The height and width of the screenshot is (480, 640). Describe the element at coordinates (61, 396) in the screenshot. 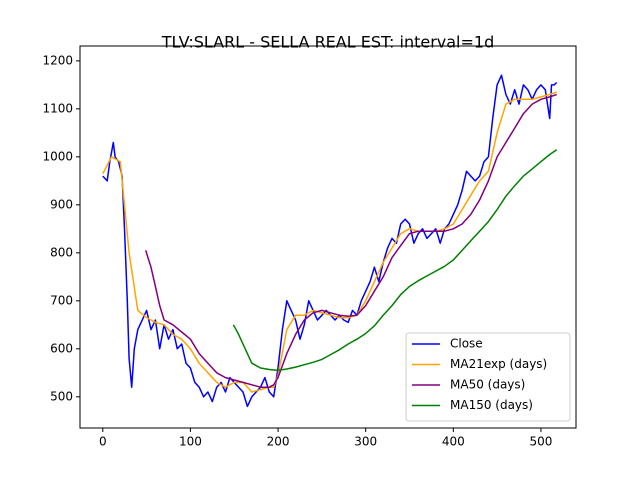

I see `y-tick-label: 500` at that location.